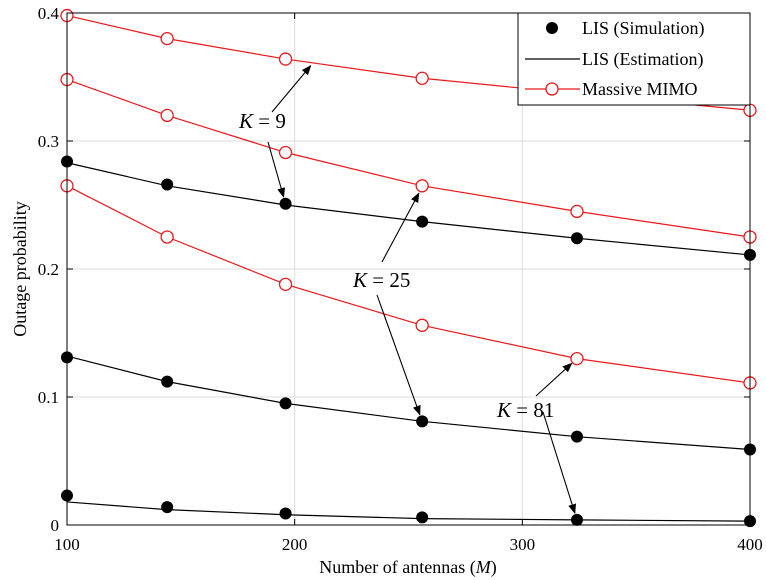 This screenshot has height=580, width=766. I want to click on legend-marker-massive-mimo, so click(552, 89).